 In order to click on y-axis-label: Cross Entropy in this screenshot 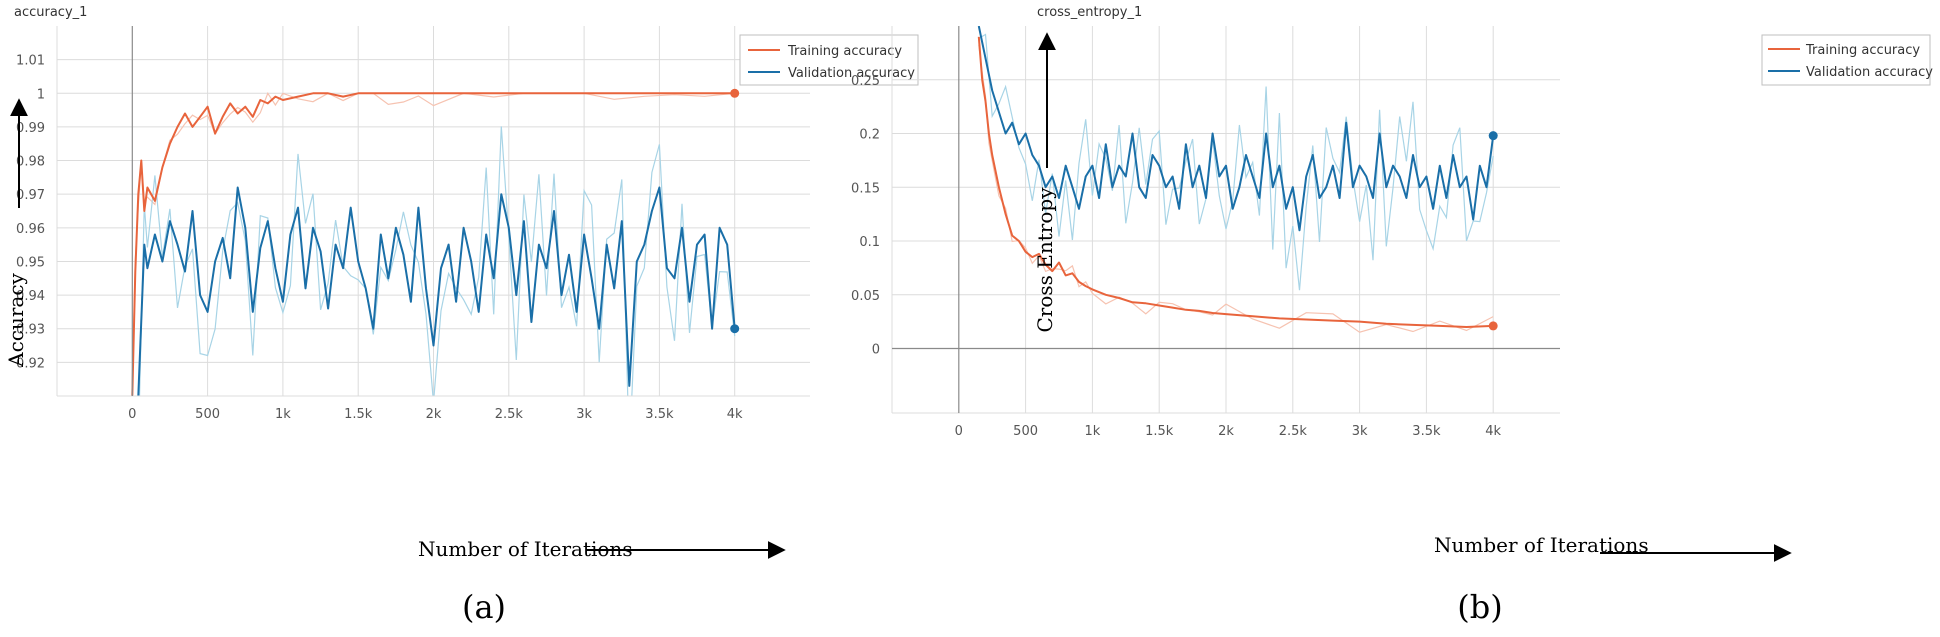, I will do `click(1045, 260)`.